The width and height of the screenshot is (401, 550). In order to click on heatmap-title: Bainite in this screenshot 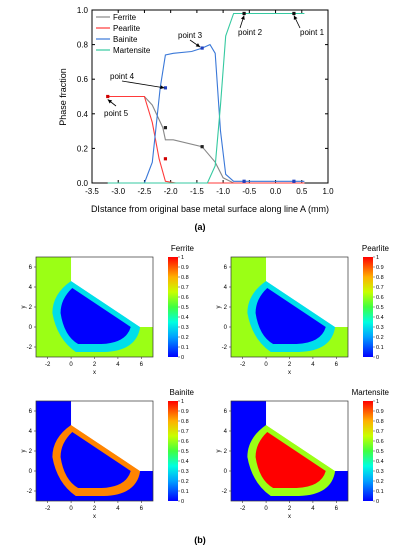, I will do `click(182, 392)`.